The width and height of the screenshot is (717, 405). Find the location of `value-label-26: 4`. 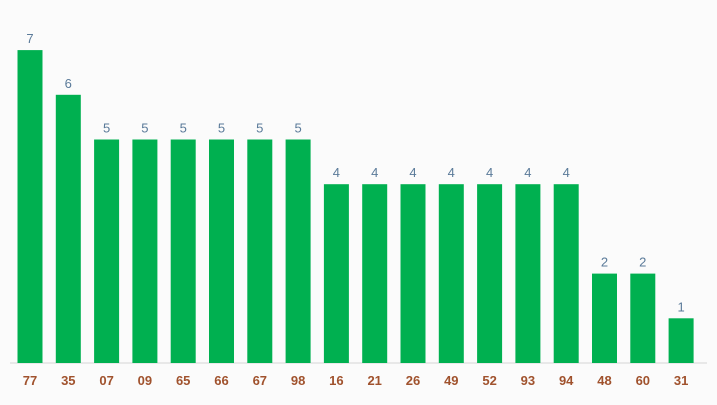

value-label-26: 4 is located at coordinates (412, 172).